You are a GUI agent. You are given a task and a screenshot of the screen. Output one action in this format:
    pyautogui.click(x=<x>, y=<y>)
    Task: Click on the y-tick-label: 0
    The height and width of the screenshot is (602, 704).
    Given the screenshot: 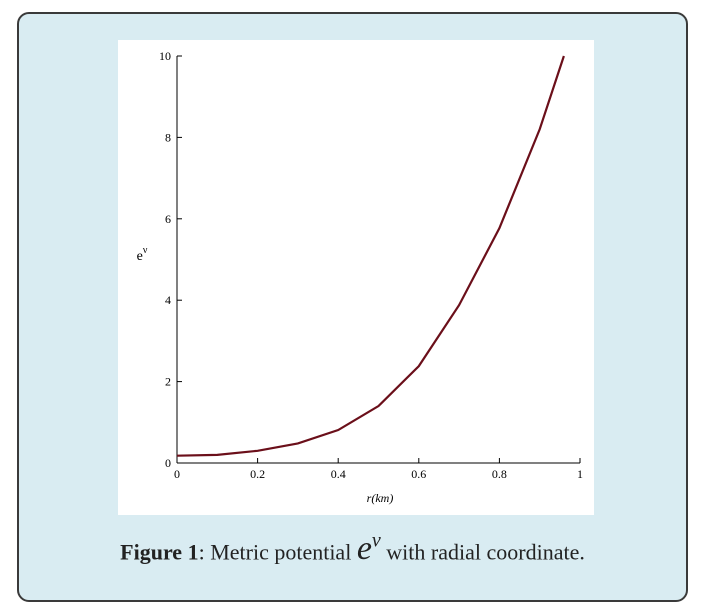 What is the action you would take?
    pyautogui.click(x=168, y=463)
    